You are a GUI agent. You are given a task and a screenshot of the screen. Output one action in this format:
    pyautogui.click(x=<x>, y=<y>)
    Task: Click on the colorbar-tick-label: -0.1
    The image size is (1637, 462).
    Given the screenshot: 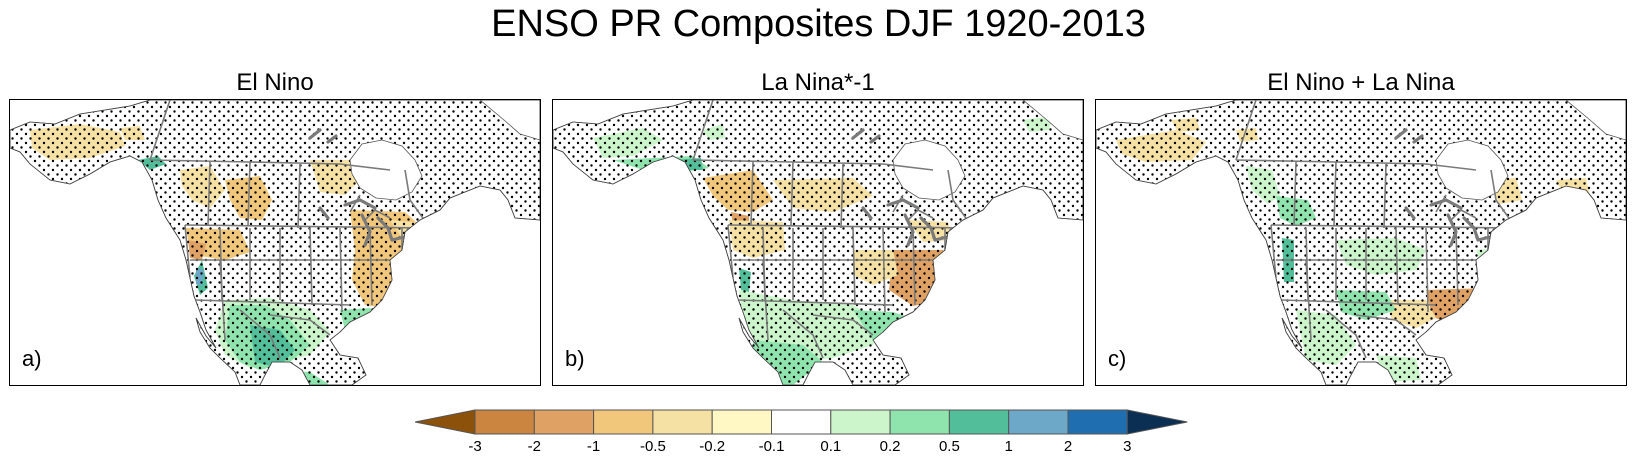 What is the action you would take?
    pyautogui.click(x=771, y=446)
    